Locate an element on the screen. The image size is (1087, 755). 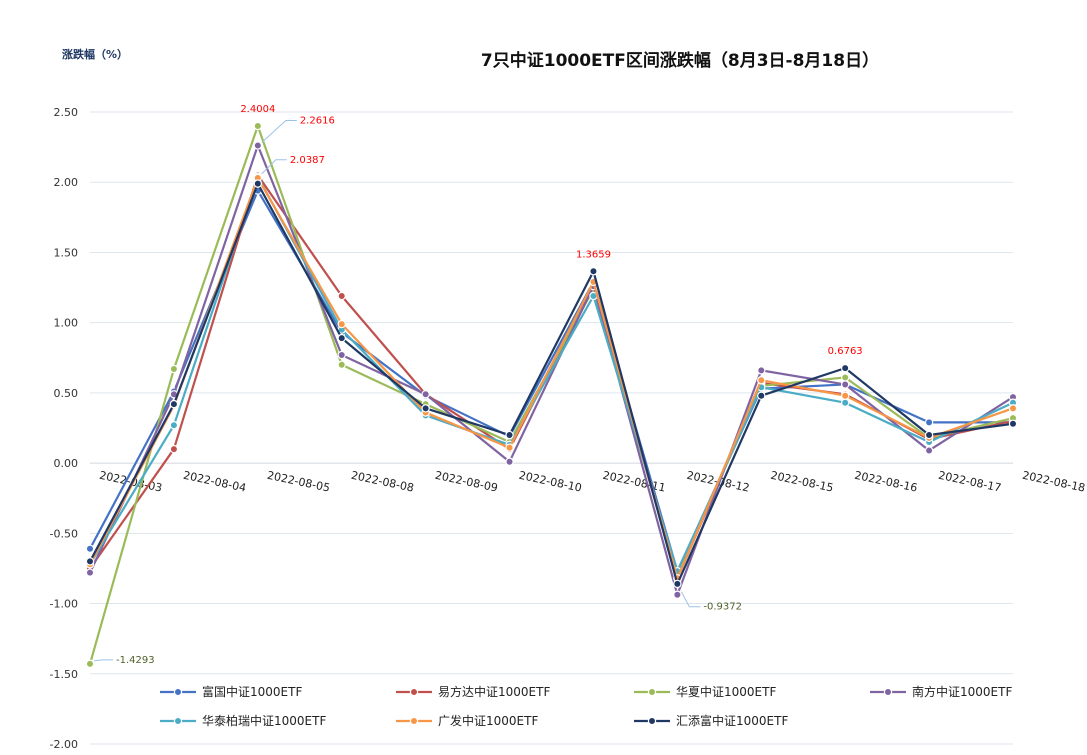
legend-item: 汇添富中证1000ETF is located at coordinates (711, 720).